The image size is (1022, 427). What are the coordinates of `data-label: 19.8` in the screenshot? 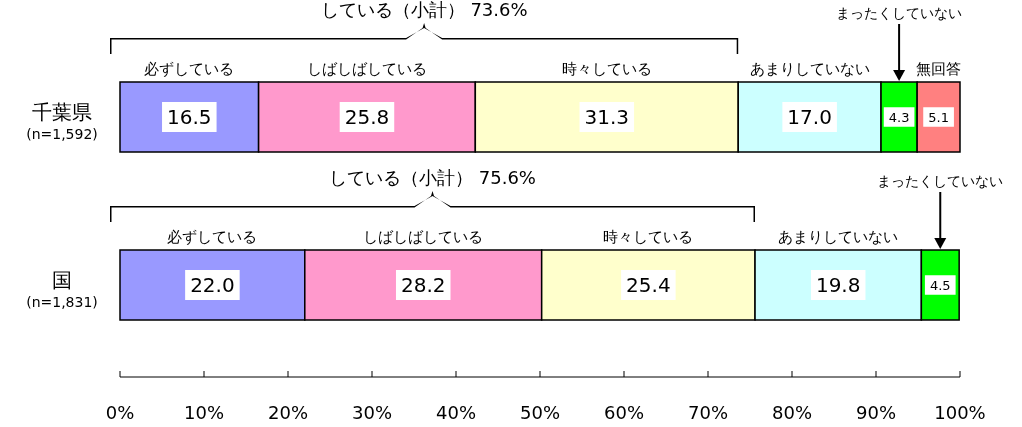 It's located at (838, 285).